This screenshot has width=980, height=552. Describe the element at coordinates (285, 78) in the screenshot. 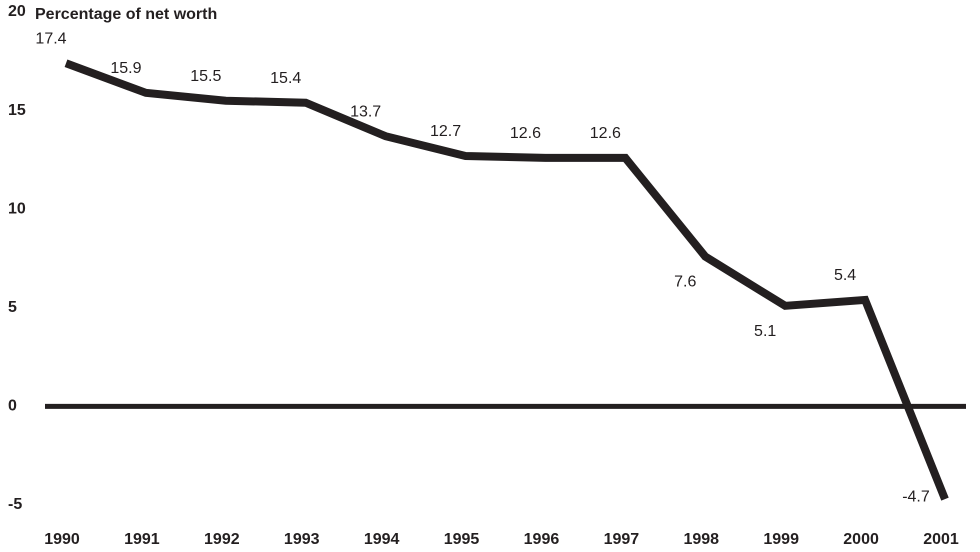

I see `data-label: 15.4` at that location.